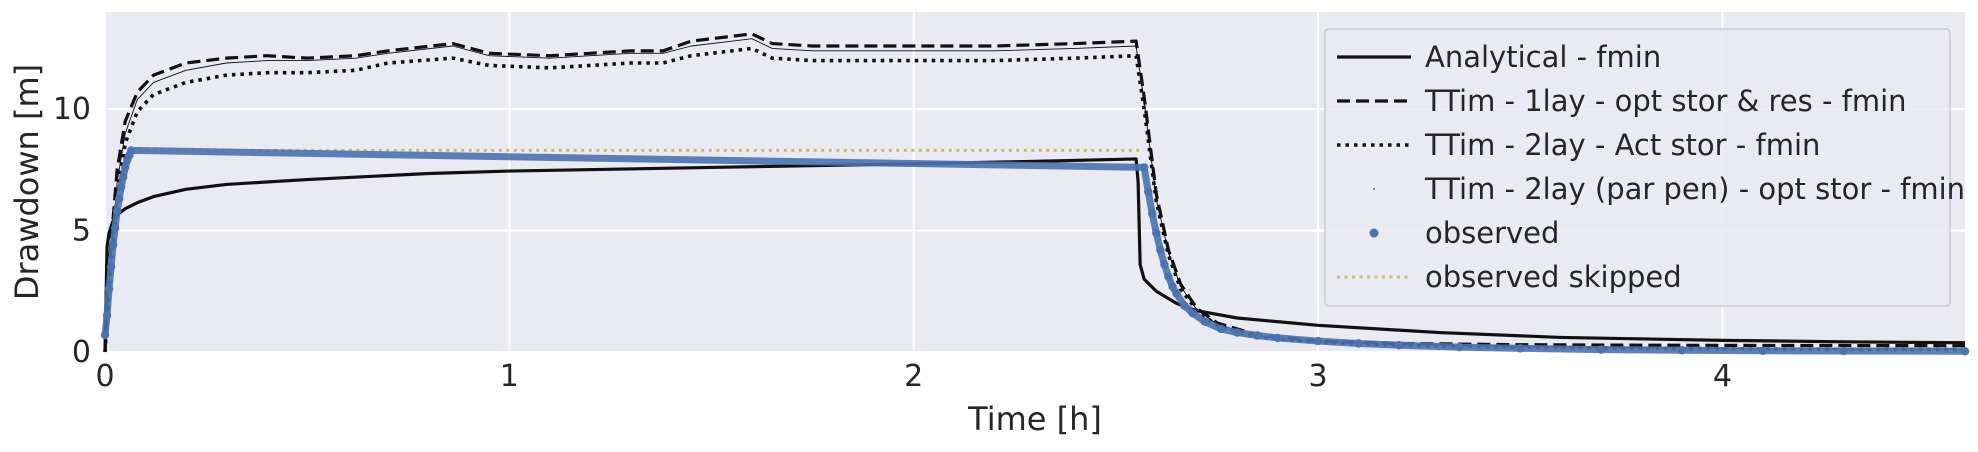 The image size is (1978, 452). I want to click on legend-label-observed: observed, so click(1492, 233).